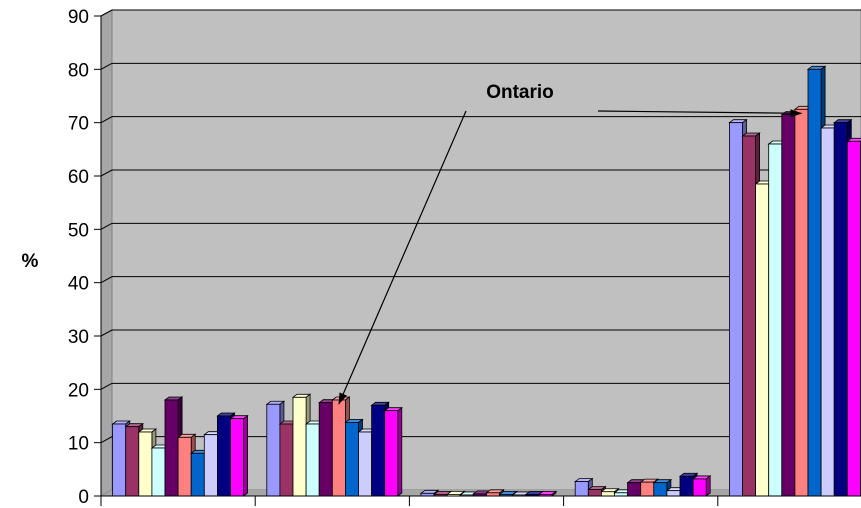 Image resolution: width=861 pixels, height=508 pixels. I want to click on y-axis-title: %, so click(30, 261).